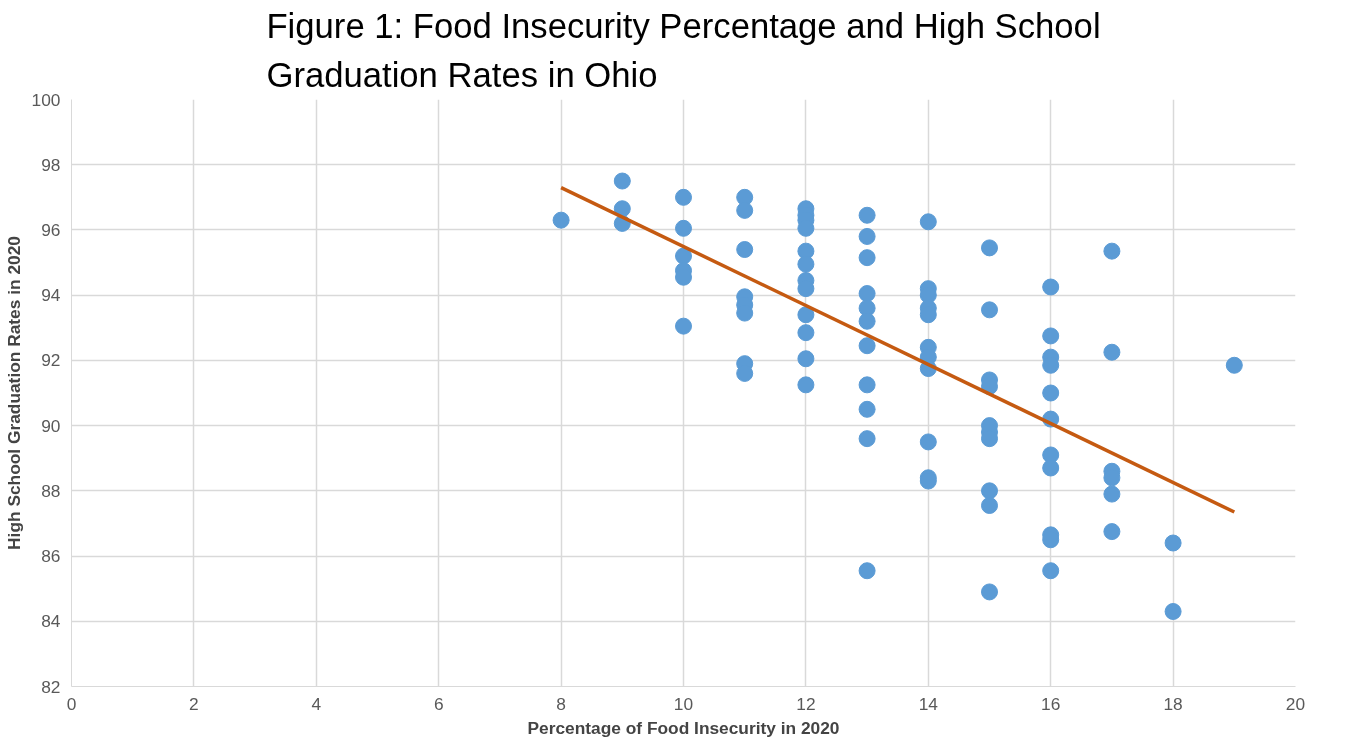 Image resolution: width=1349 pixels, height=753 pixels. What do you see at coordinates (51, 621) in the screenshot?
I see `y-tick-label: 84` at bounding box center [51, 621].